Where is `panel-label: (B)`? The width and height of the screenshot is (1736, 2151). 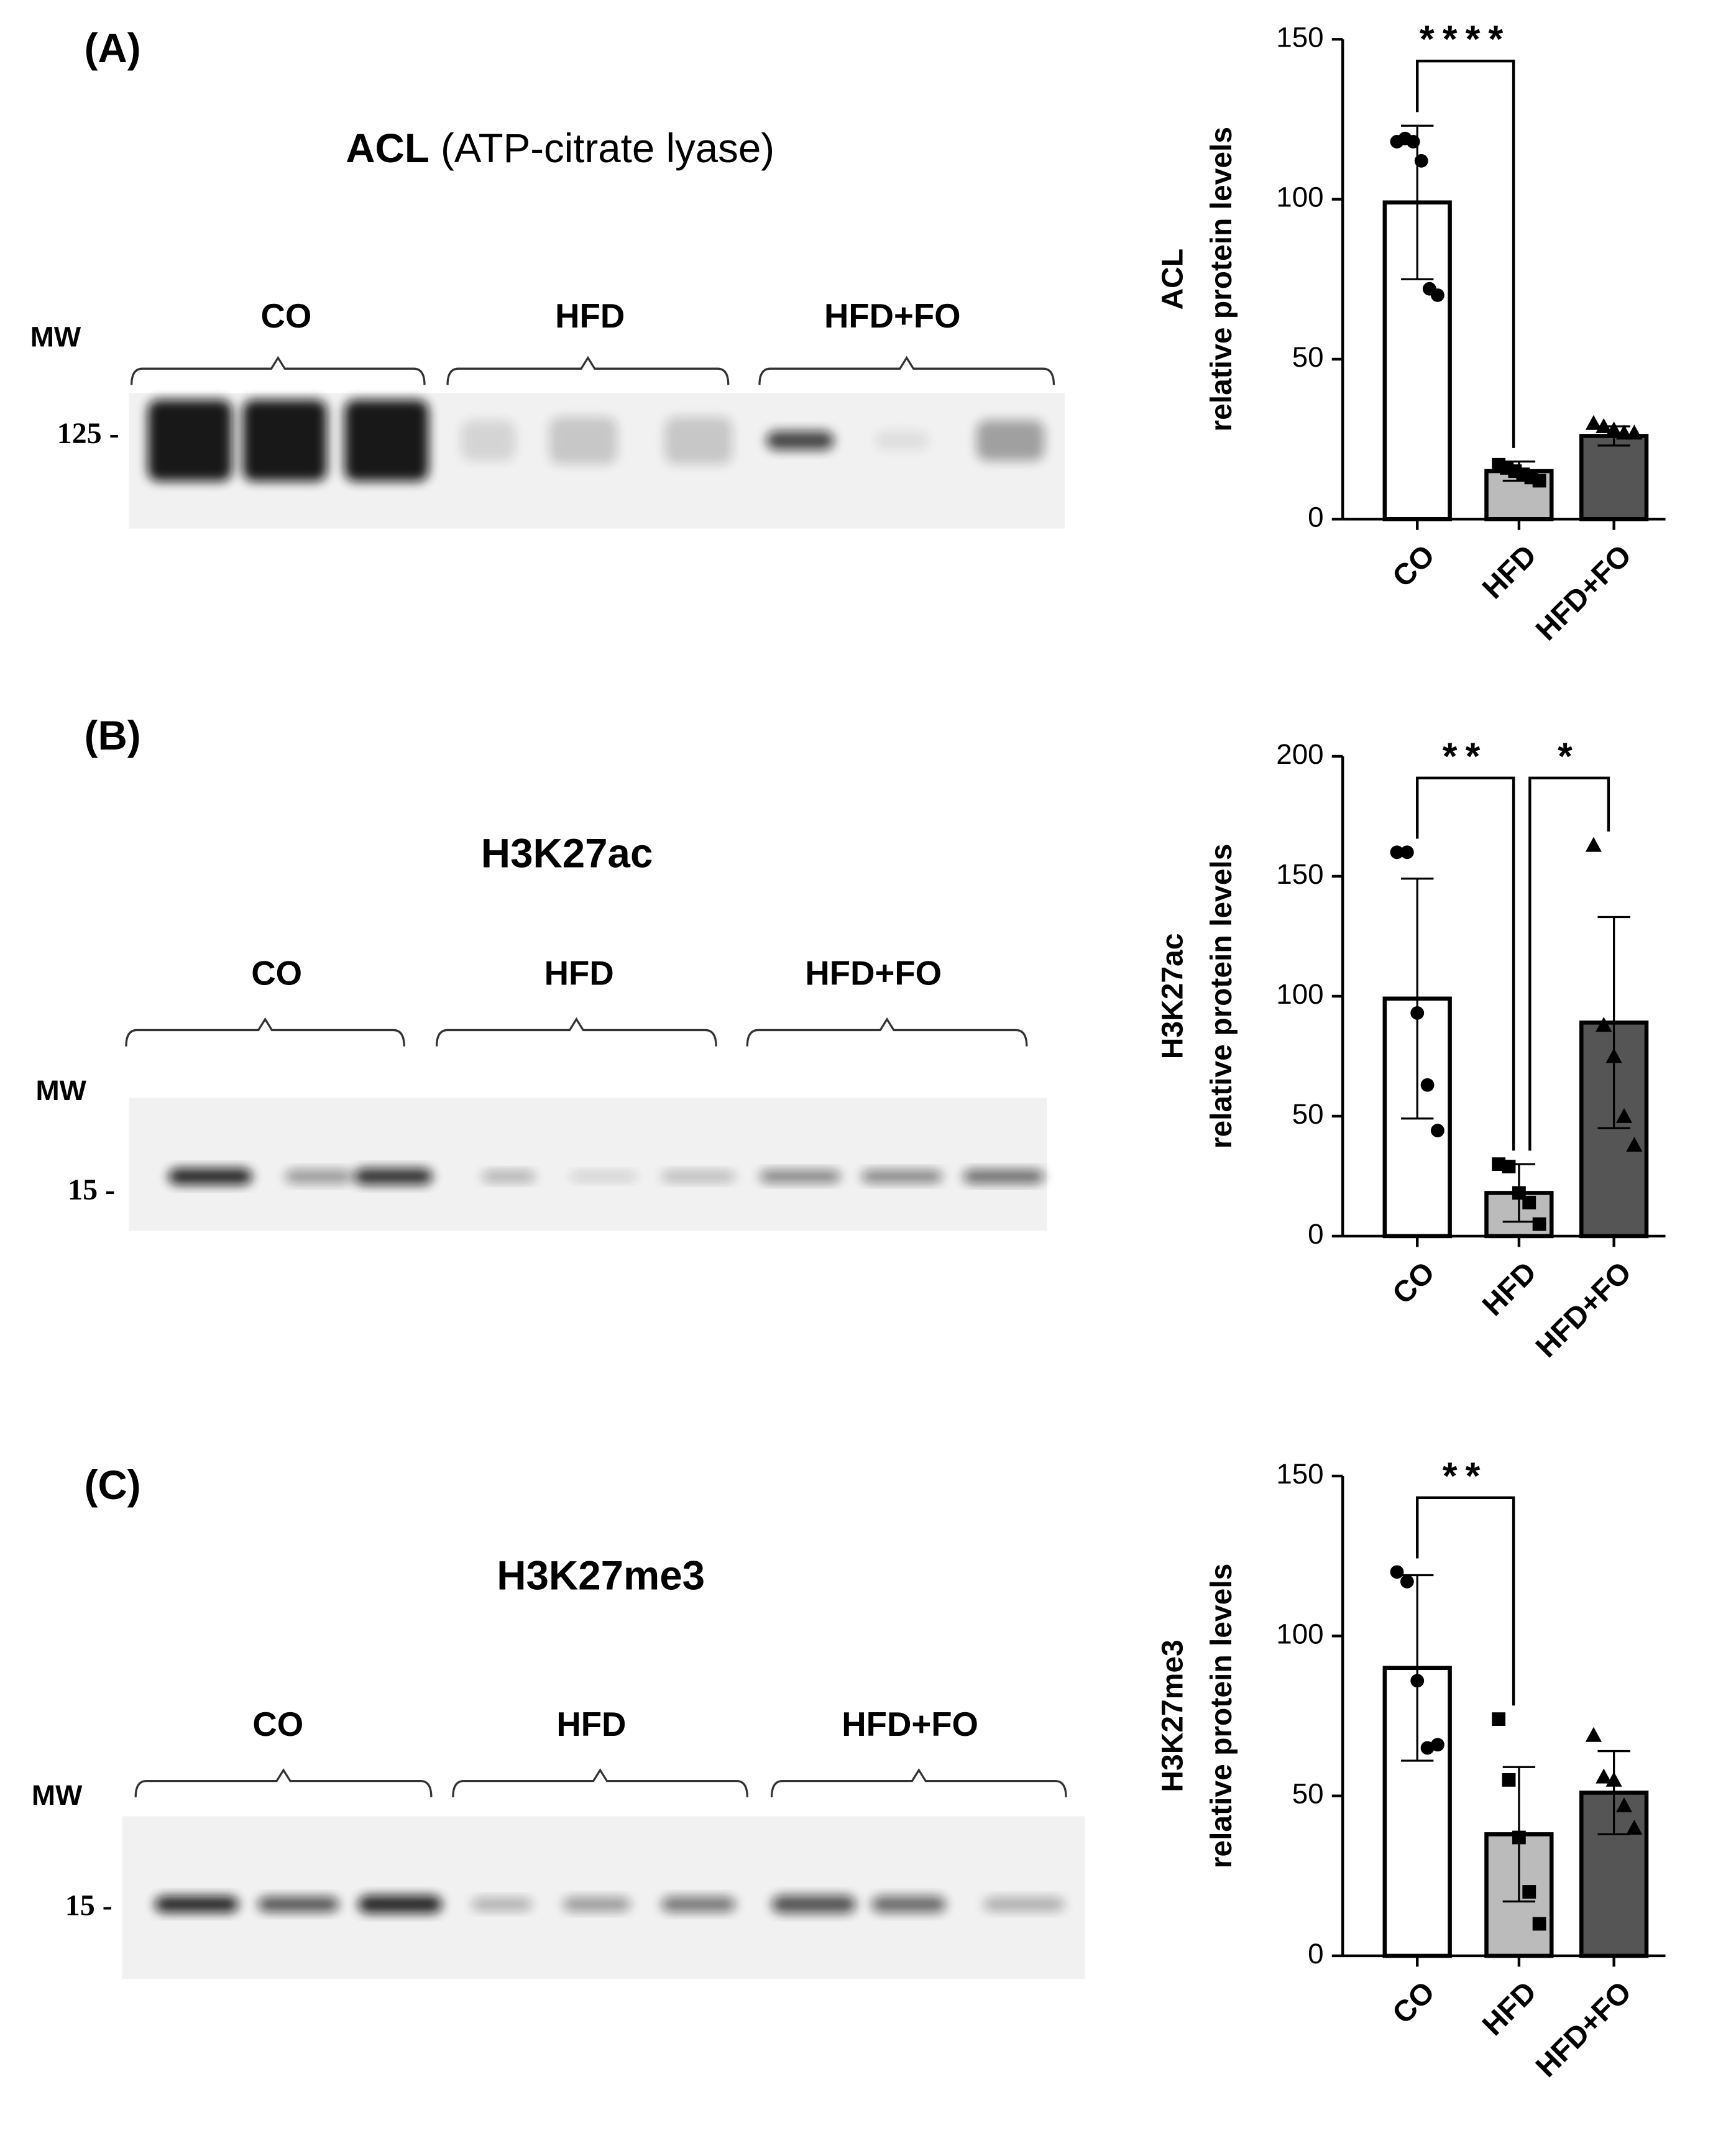
panel-label: (B) is located at coordinates (113, 736).